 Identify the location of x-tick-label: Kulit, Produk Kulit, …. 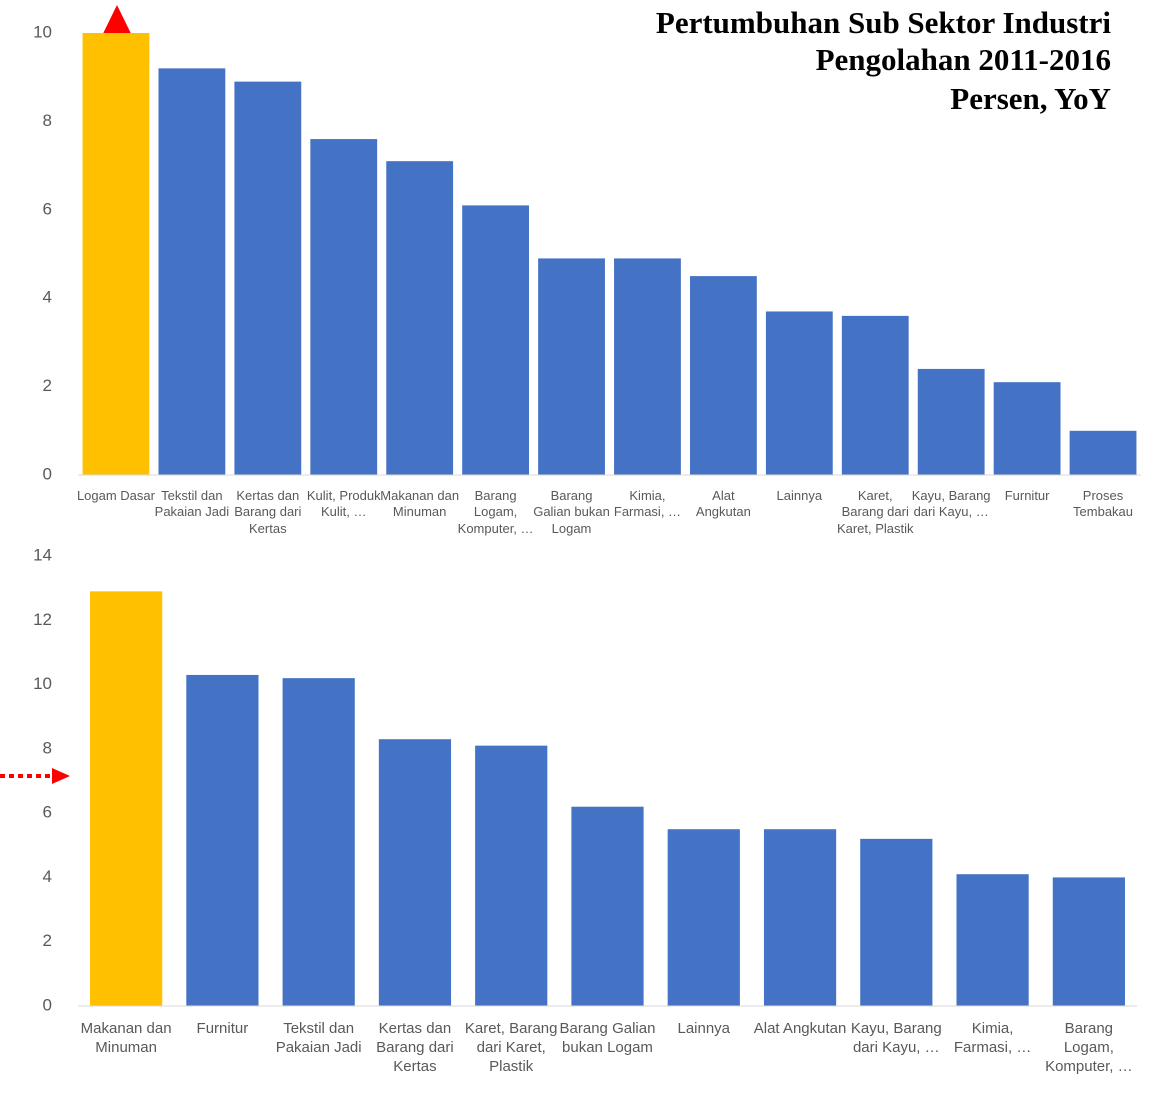
(343, 504).